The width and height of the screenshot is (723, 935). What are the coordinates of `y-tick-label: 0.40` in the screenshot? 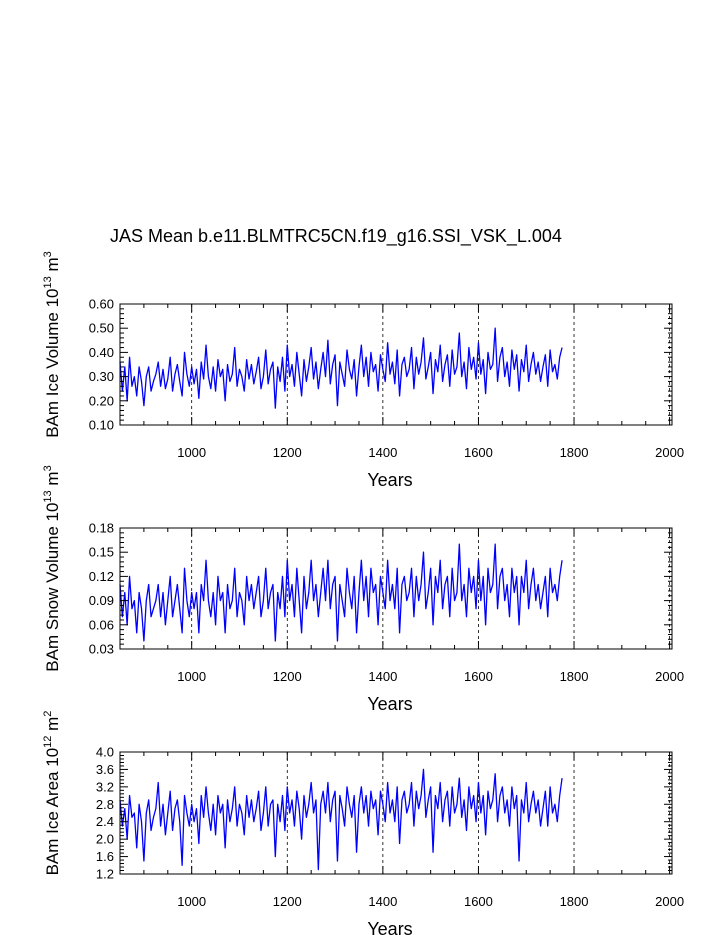 It's located at (101, 352).